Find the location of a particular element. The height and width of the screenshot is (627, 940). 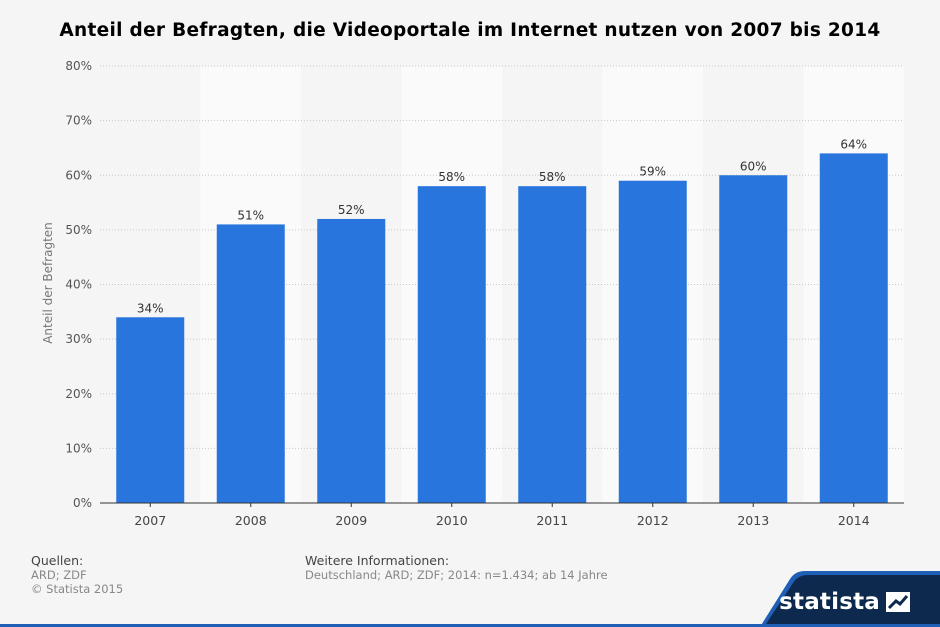

brand-band: statista is located at coordinates (850, 598).